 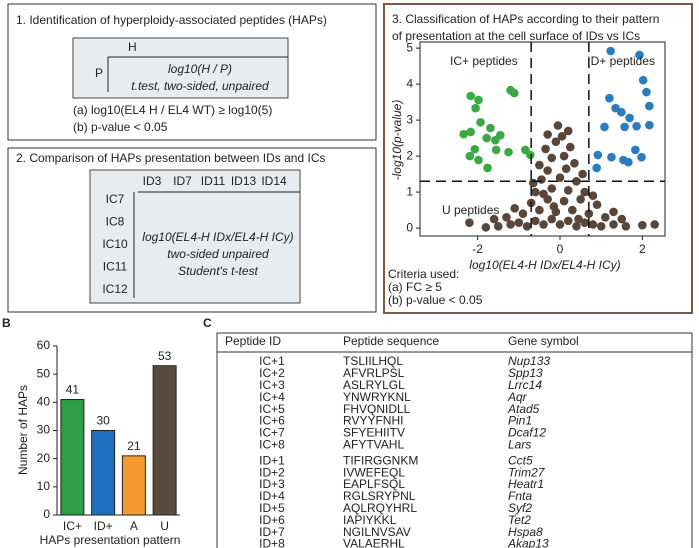 What do you see at coordinates (520, 496) in the screenshot?
I see `gene-symbol: Fnta` at bounding box center [520, 496].